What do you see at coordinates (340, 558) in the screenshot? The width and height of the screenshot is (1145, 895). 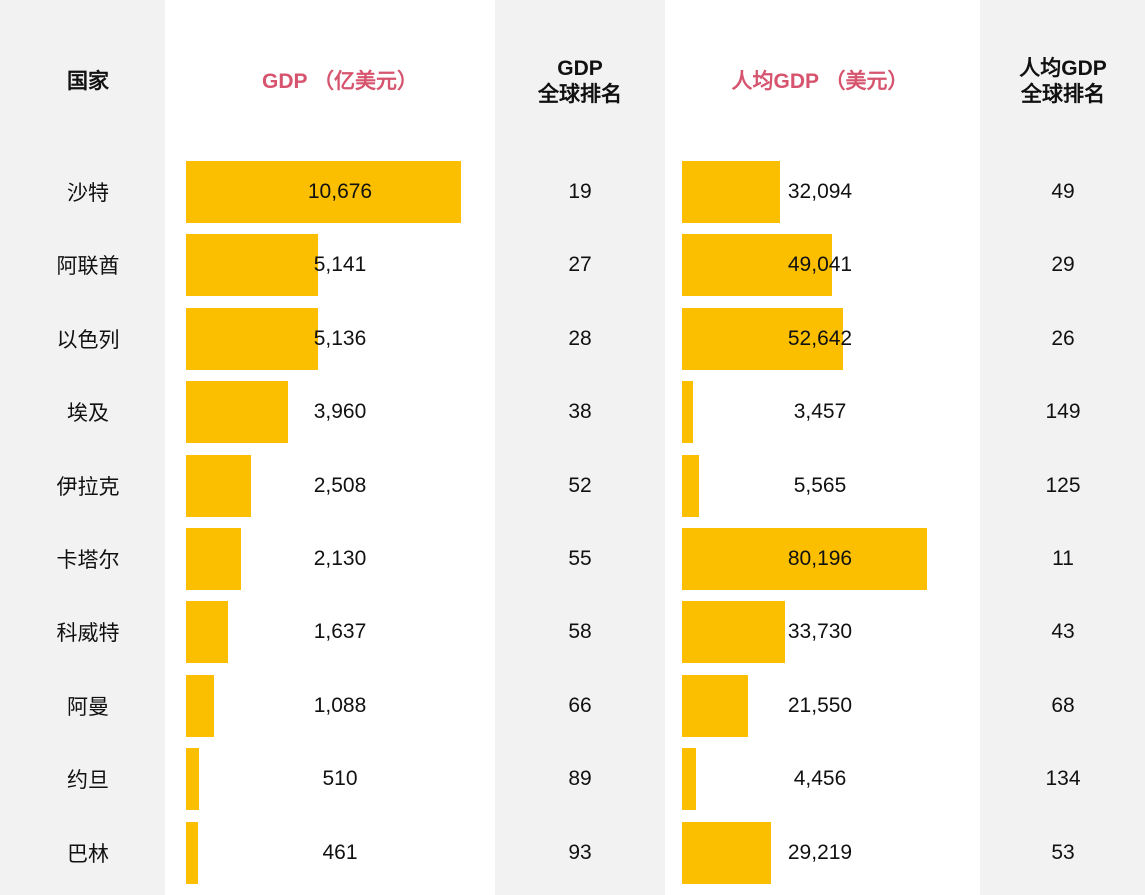 I see `gdp-value: 2,130` at bounding box center [340, 558].